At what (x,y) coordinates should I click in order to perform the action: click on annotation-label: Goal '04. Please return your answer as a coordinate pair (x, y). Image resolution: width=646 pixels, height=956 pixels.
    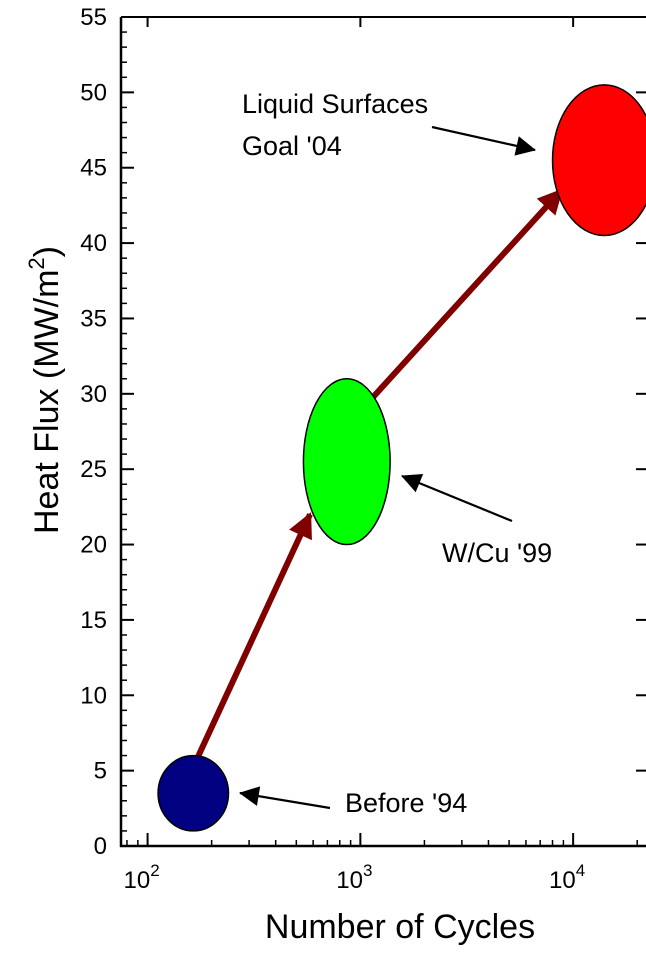
    Looking at the image, I should click on (292, 146).